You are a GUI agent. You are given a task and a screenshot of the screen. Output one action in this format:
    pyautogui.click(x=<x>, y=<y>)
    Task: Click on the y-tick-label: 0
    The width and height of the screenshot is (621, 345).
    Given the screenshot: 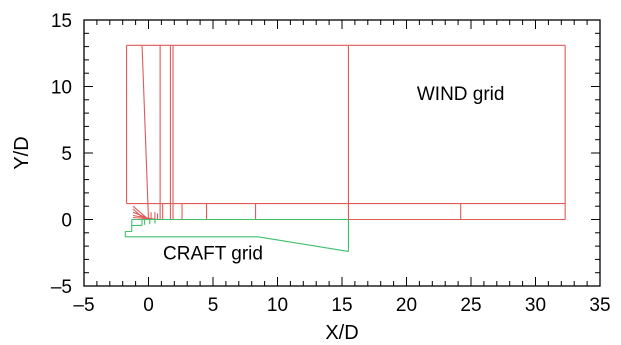 What is the action you would take?
    pyautogui.click(x=66, y=221)
    